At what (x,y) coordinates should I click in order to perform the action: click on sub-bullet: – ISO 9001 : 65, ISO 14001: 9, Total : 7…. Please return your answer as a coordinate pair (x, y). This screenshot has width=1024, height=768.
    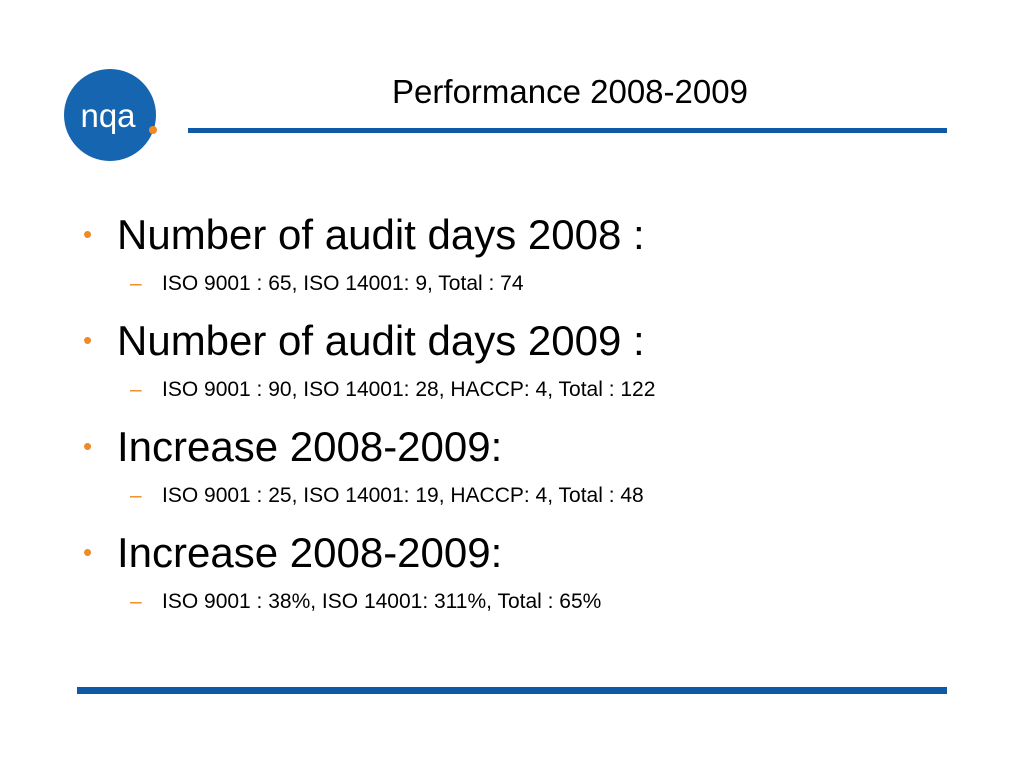
    Looking at the image, I should click on (538, 284).